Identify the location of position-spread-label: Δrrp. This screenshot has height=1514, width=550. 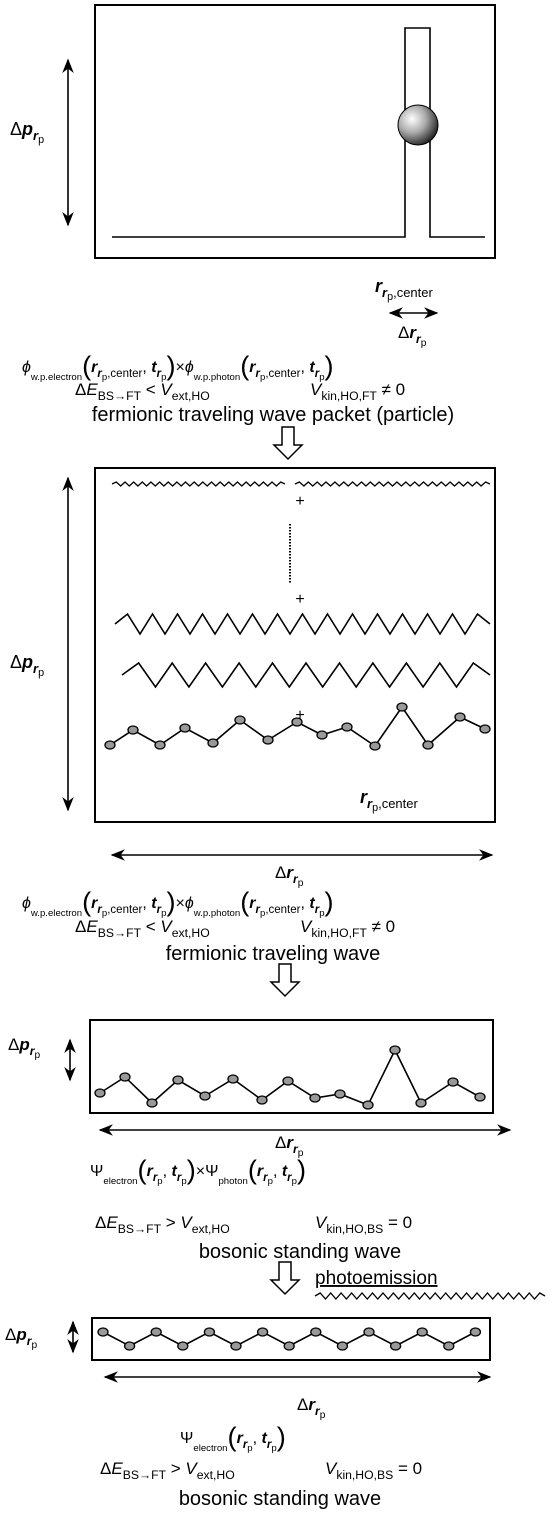
(311, 1408).